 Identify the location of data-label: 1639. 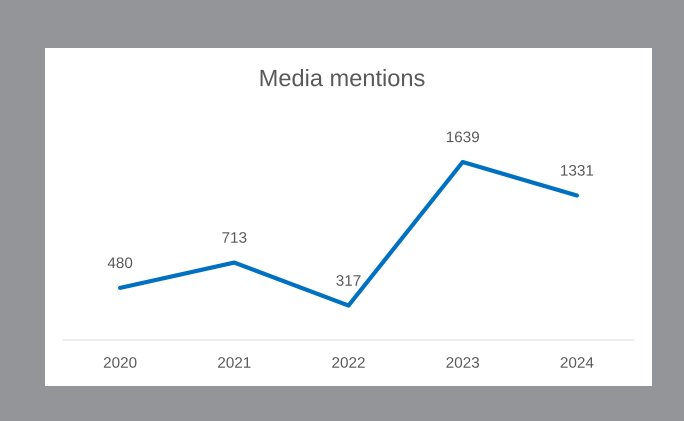
(462, 137).